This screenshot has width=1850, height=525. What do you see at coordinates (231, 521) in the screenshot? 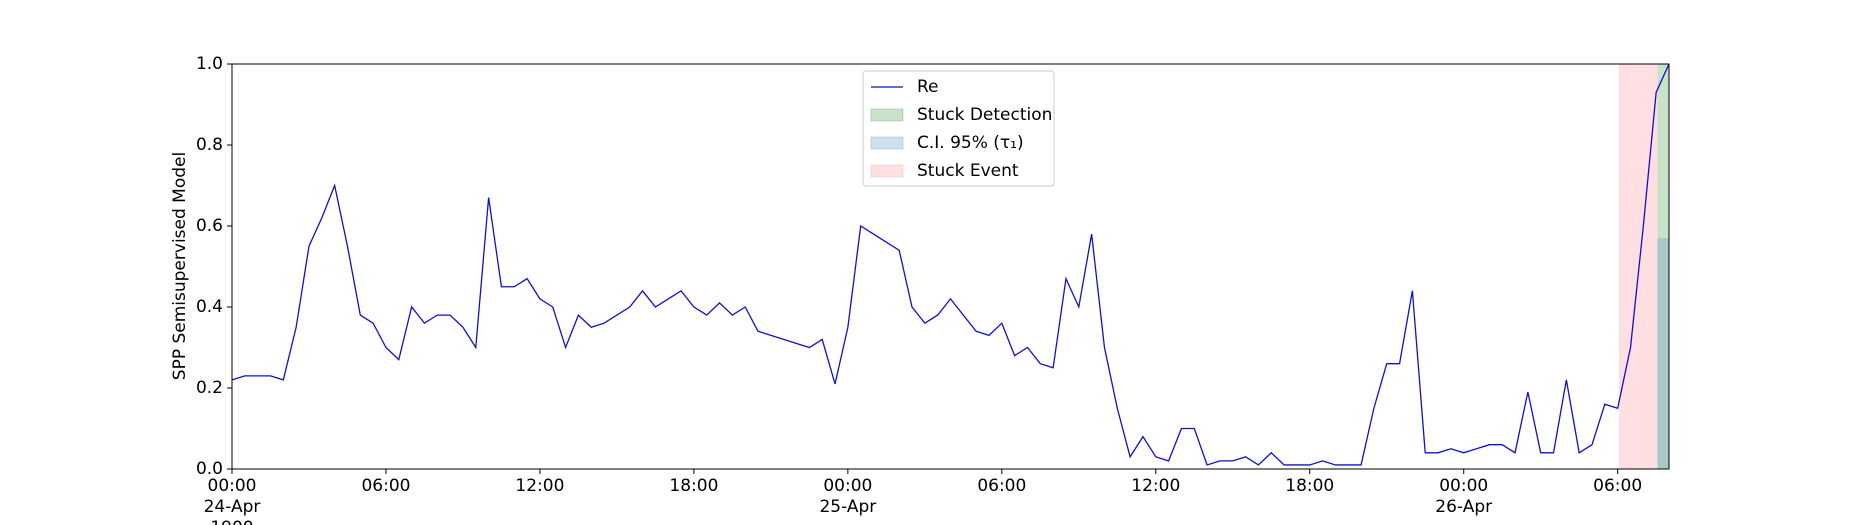
I see `x-year-label: 1900` at bounding box center [231, 521].